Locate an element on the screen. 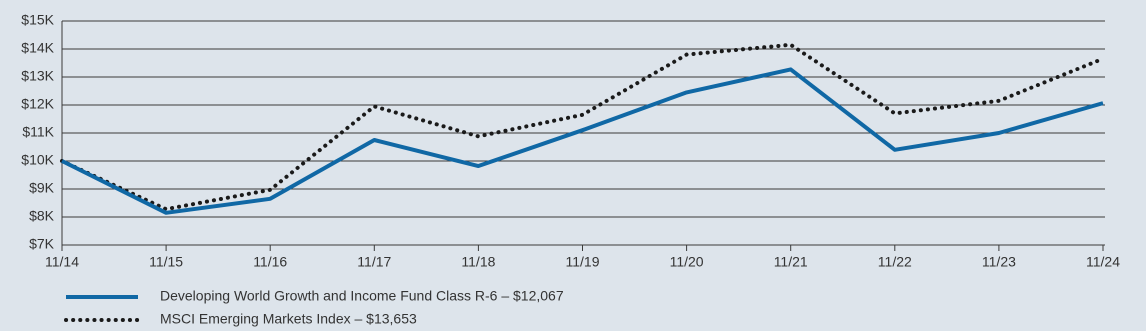 This screenshot has width=1146, height=331. y-tick-label: $15K is located at coordinates (37, 20).